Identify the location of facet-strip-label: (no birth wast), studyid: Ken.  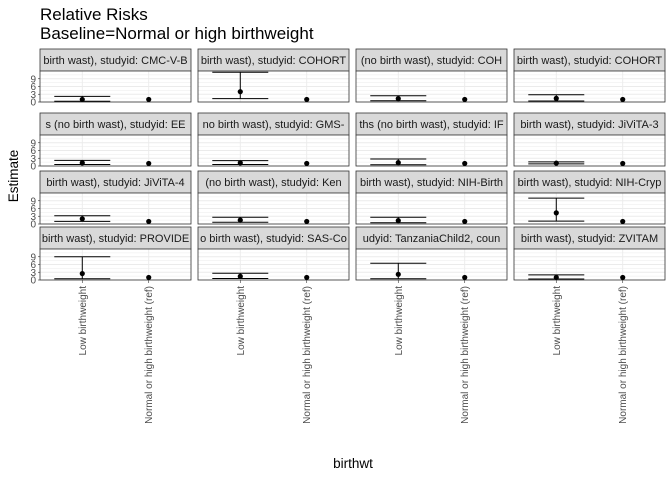
(273, 183).